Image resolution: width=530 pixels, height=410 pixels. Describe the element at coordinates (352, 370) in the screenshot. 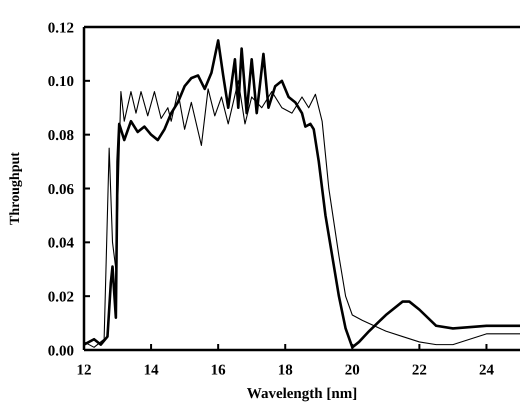

I see `x-tick-label: 20` at that location.